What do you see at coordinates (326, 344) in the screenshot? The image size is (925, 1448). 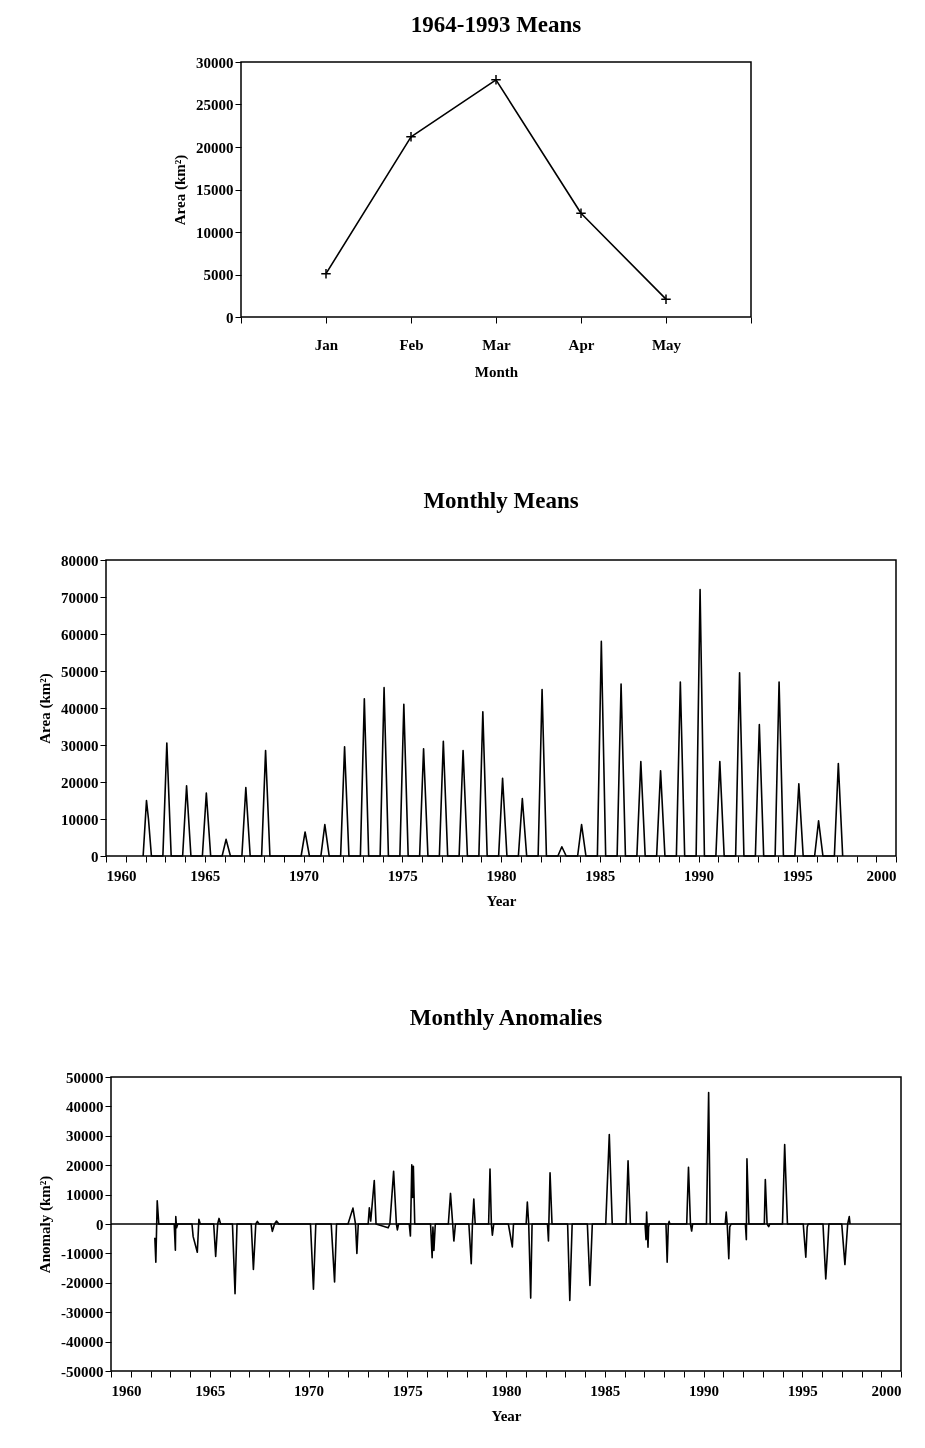 I see `x-tick-label: Jan` at bounding box center [326, 344].